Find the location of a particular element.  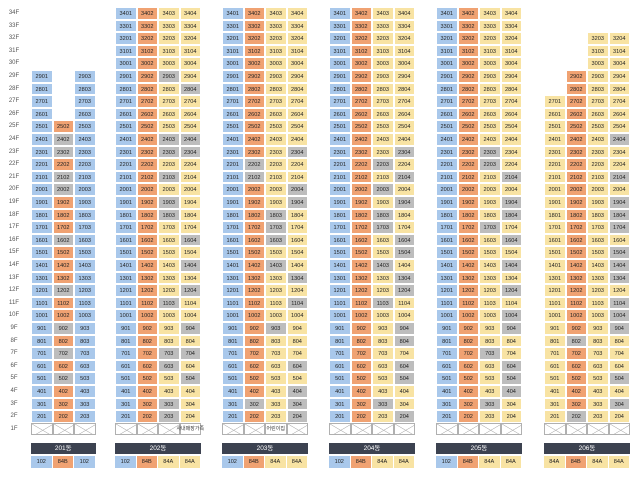

floor-label: 12F is located at coordinates (14, 290).